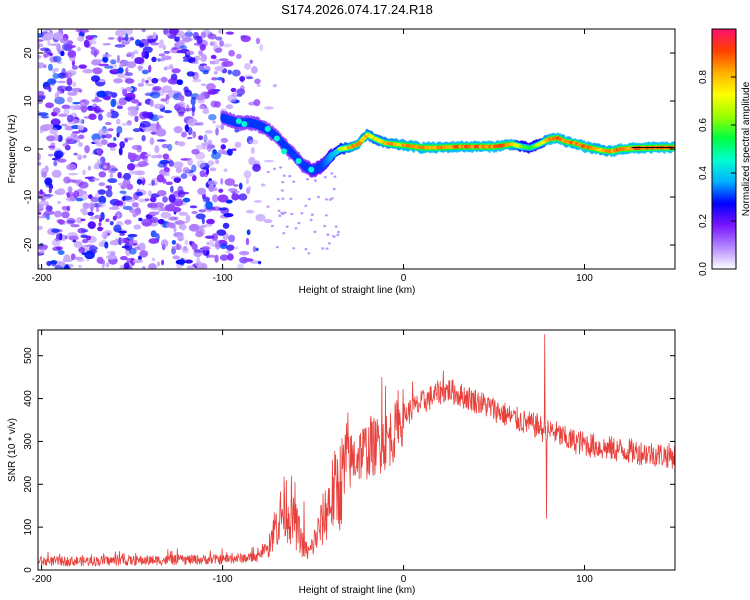  What do you see at coordinates (357, 9) in the screenshot?
I see `chart-title: S174.2026.074.17.24.R18` at bounding box center [357, 9].